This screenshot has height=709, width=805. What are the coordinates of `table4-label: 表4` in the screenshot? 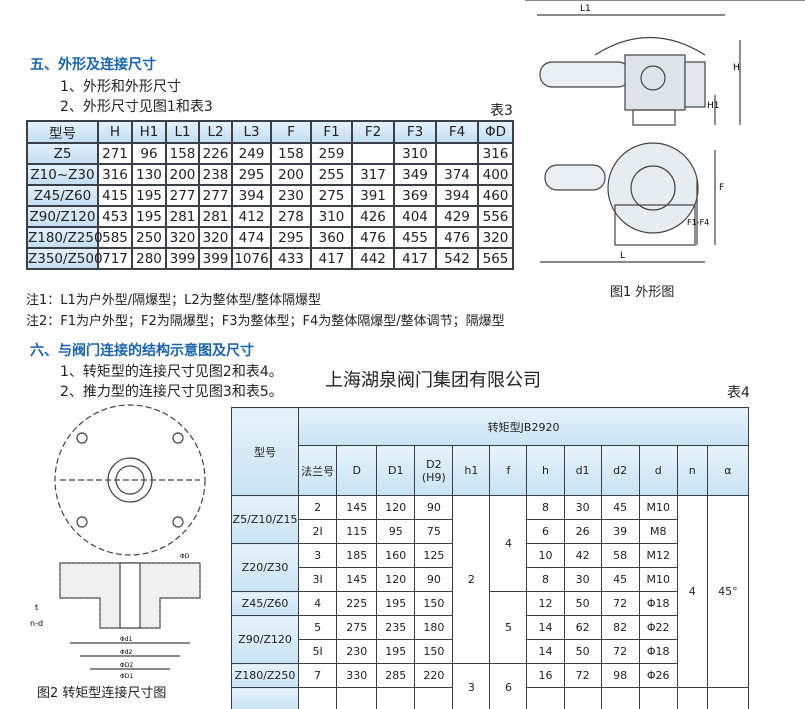 It's located at (738, 393).